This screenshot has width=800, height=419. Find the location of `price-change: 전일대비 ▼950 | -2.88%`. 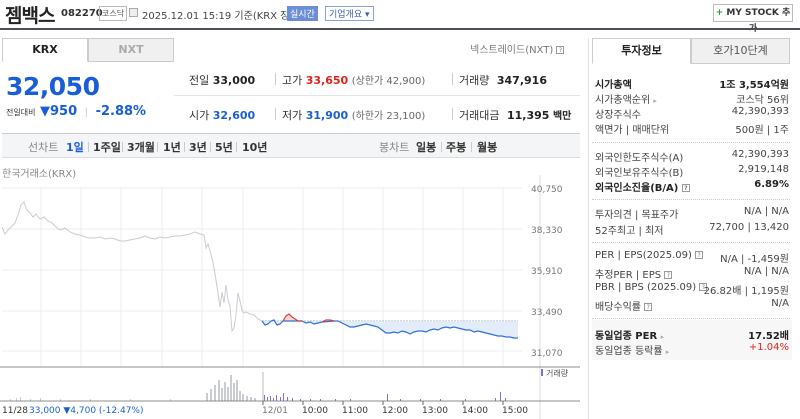

price-change: 전일대비 ▼950 | -2.88% is located at coordinates (76, 111).